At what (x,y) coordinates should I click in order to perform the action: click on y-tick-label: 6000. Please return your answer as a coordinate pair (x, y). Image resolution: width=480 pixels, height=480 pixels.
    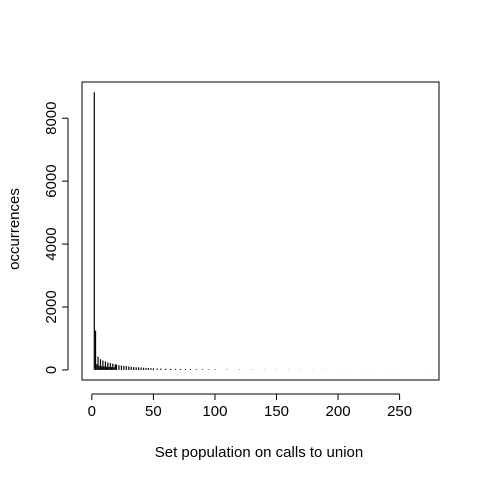
    Looking at the image, I should click on (51, 180).